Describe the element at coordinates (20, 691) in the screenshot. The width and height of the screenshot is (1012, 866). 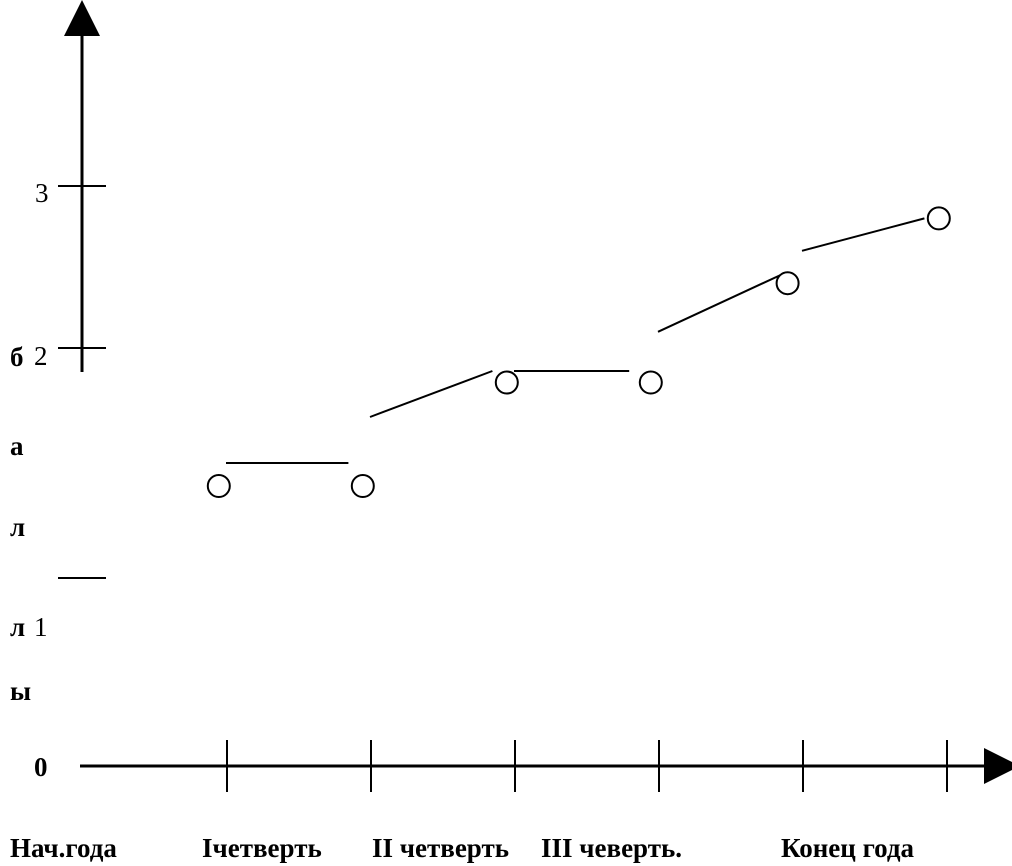
I see `y-axis-label-letter-5: ы` at that location.